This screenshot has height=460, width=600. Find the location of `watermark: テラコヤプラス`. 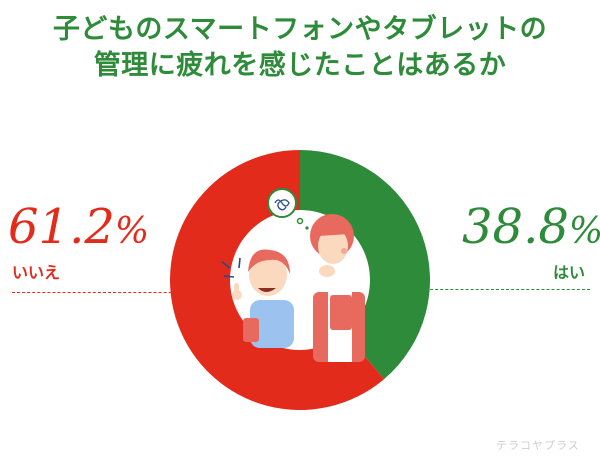

watermark: テラコヤプラス is located at coordinates (538, 445).